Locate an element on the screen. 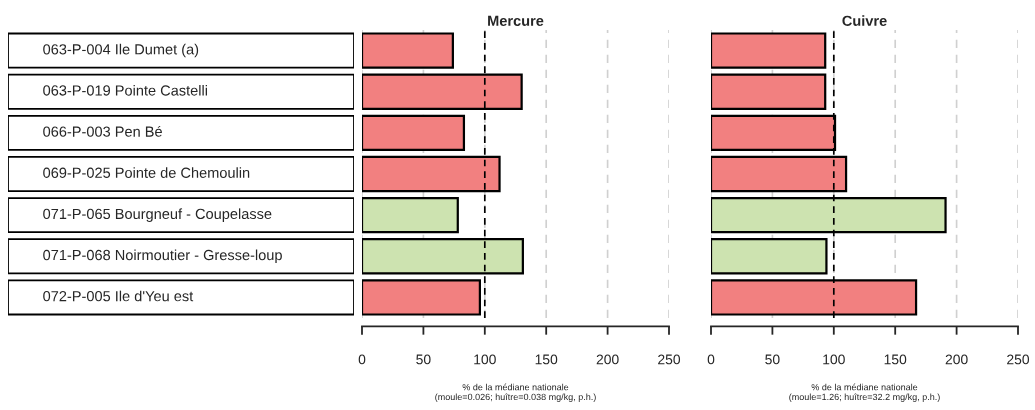 Image resolution: width=1035 pixels, height=410 pixels. y-tick-label: 071-P-068 Noirmoutier - Gresse-loup is located at coordinates (162, 256).